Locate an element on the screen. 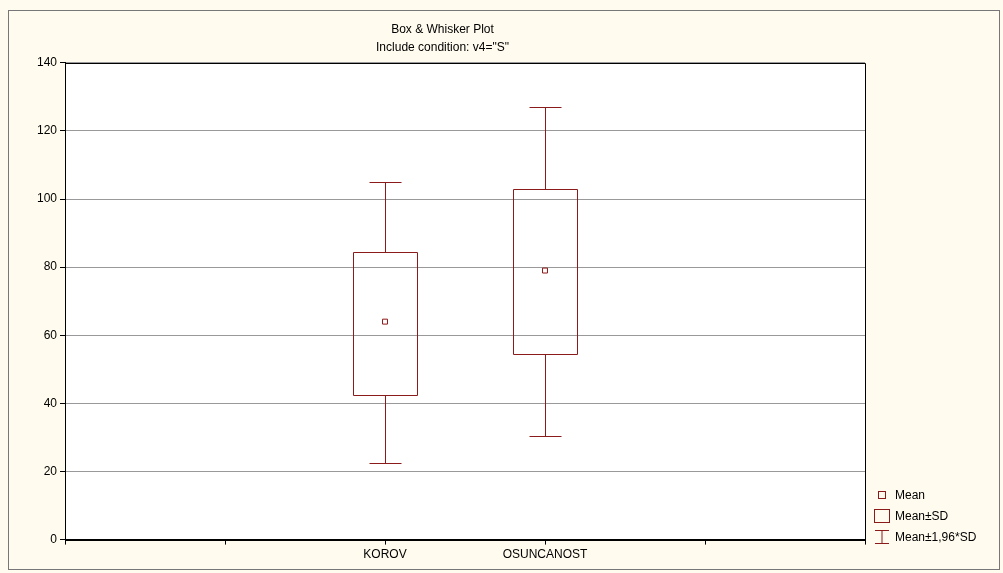 This screenshot has width=1003, height=573. text: Mean±SD is located at coordinates (922, 515).